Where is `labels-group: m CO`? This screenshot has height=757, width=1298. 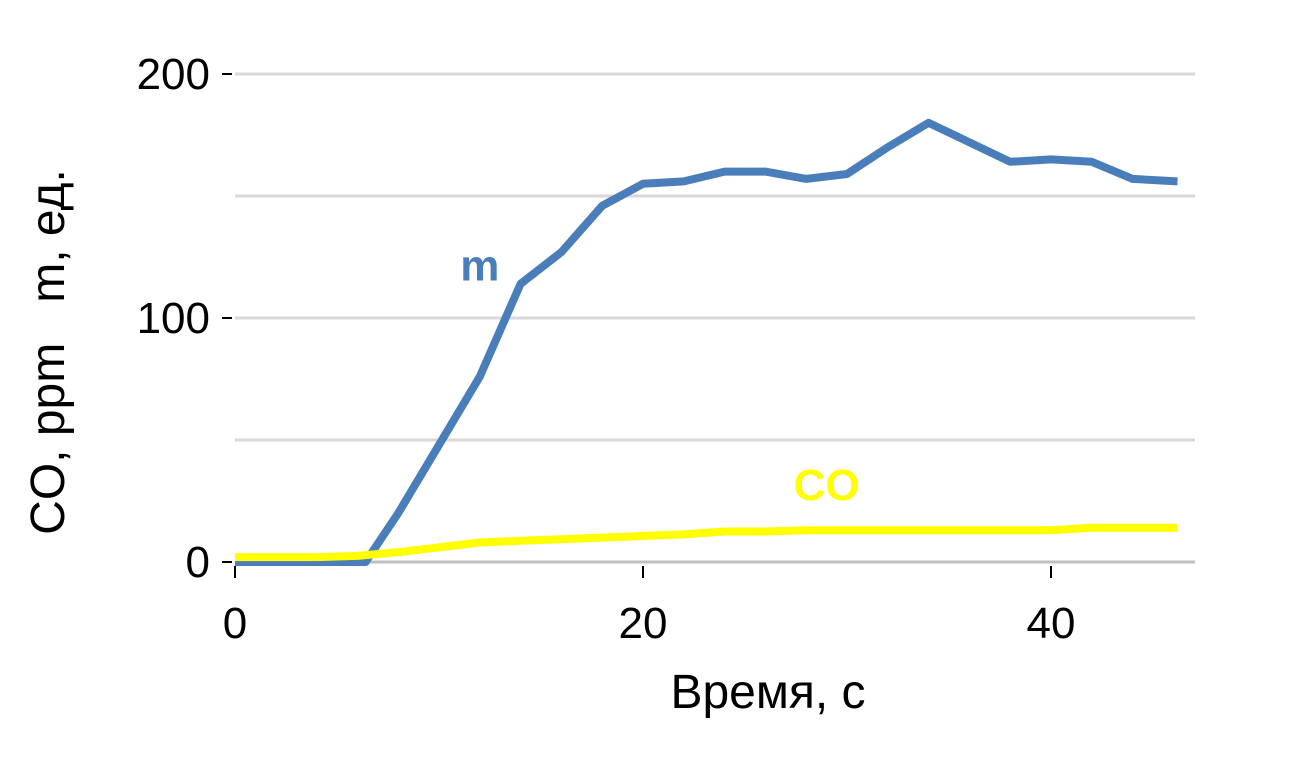 labels-group: m CO is located at coordinates (659, 375).